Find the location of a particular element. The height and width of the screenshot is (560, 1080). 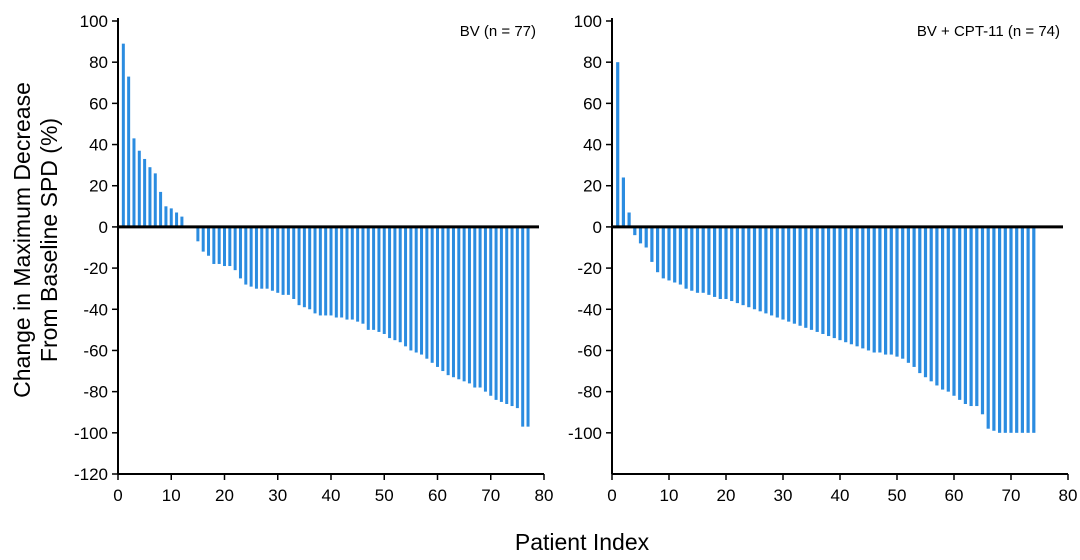

panel1-y-tick-label-8: -60 is located at coordinates (95, 350).